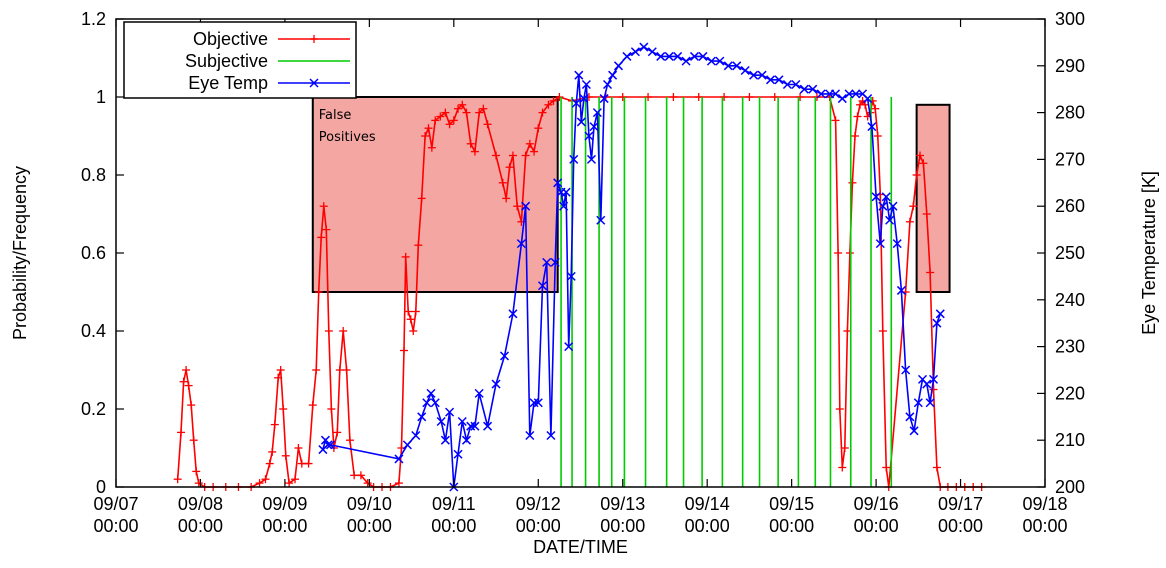 This screenshot has height=568, width=1166. I want to click on y-tick-label: 0.8, so click(93, 175).